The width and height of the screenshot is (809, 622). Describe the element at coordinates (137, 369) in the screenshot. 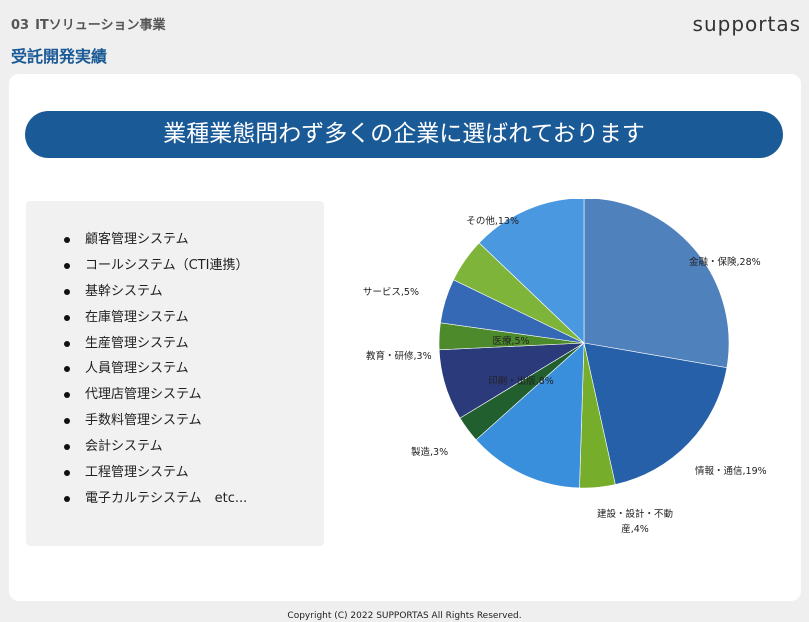

I see `list-item-label: 人員管理システム` at that location.